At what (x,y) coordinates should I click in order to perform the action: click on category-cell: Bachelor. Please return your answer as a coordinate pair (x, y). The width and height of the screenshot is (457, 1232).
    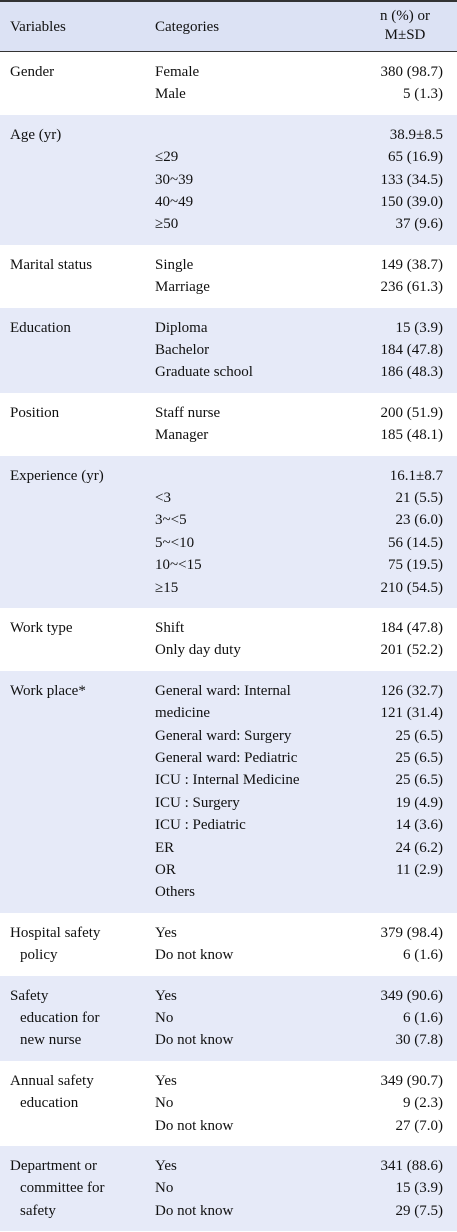
    Looking at the image, I should click on (182, 350).